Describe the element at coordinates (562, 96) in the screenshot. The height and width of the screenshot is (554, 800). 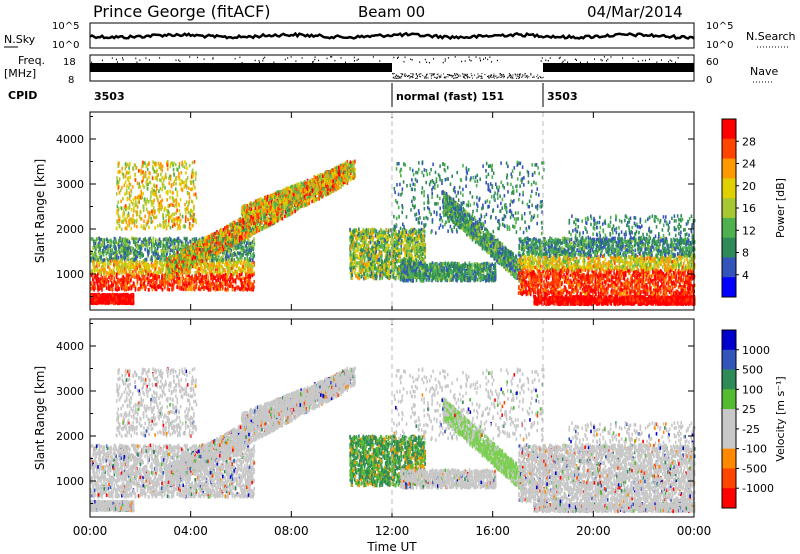
I see `cpid-segment-label: 3503` at that location.